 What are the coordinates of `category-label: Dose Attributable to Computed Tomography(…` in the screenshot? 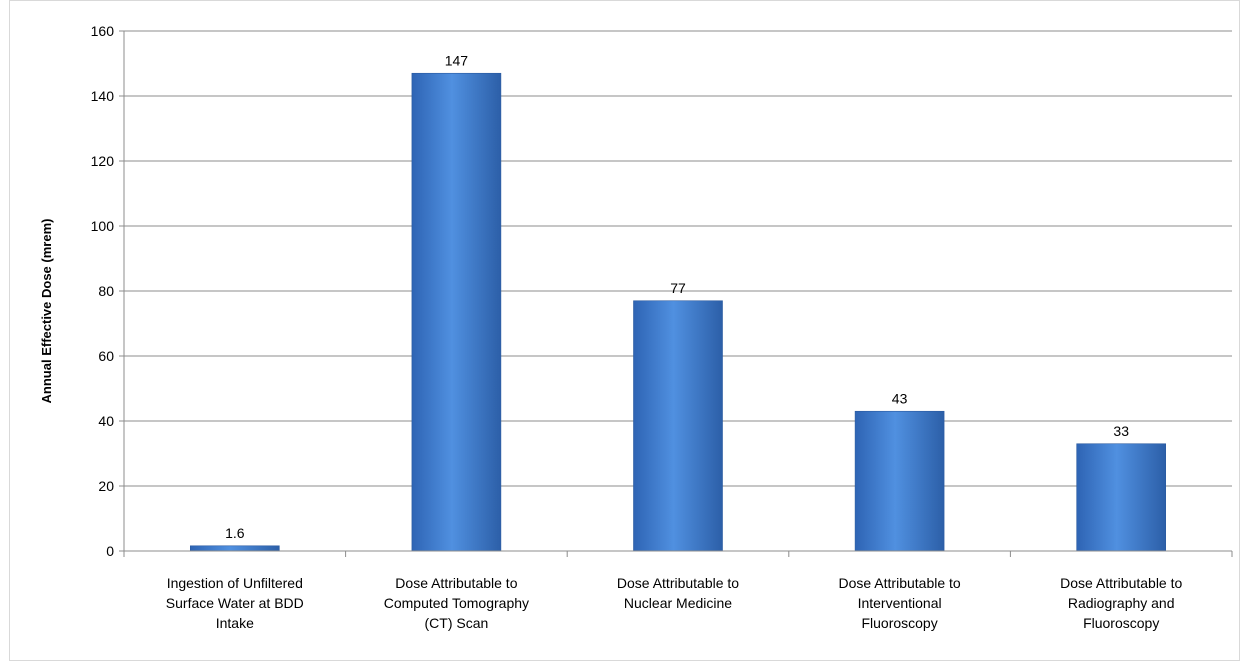 It's located at (456, 603).